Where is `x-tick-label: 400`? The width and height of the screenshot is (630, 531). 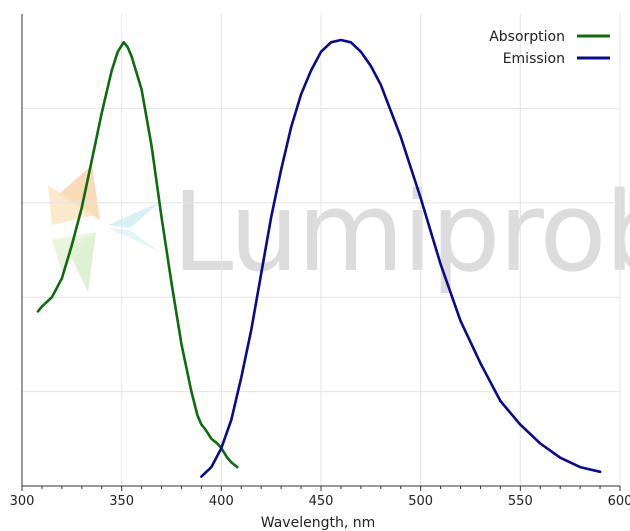
x-tick-label: 400 is located at coordinates (221, 501).